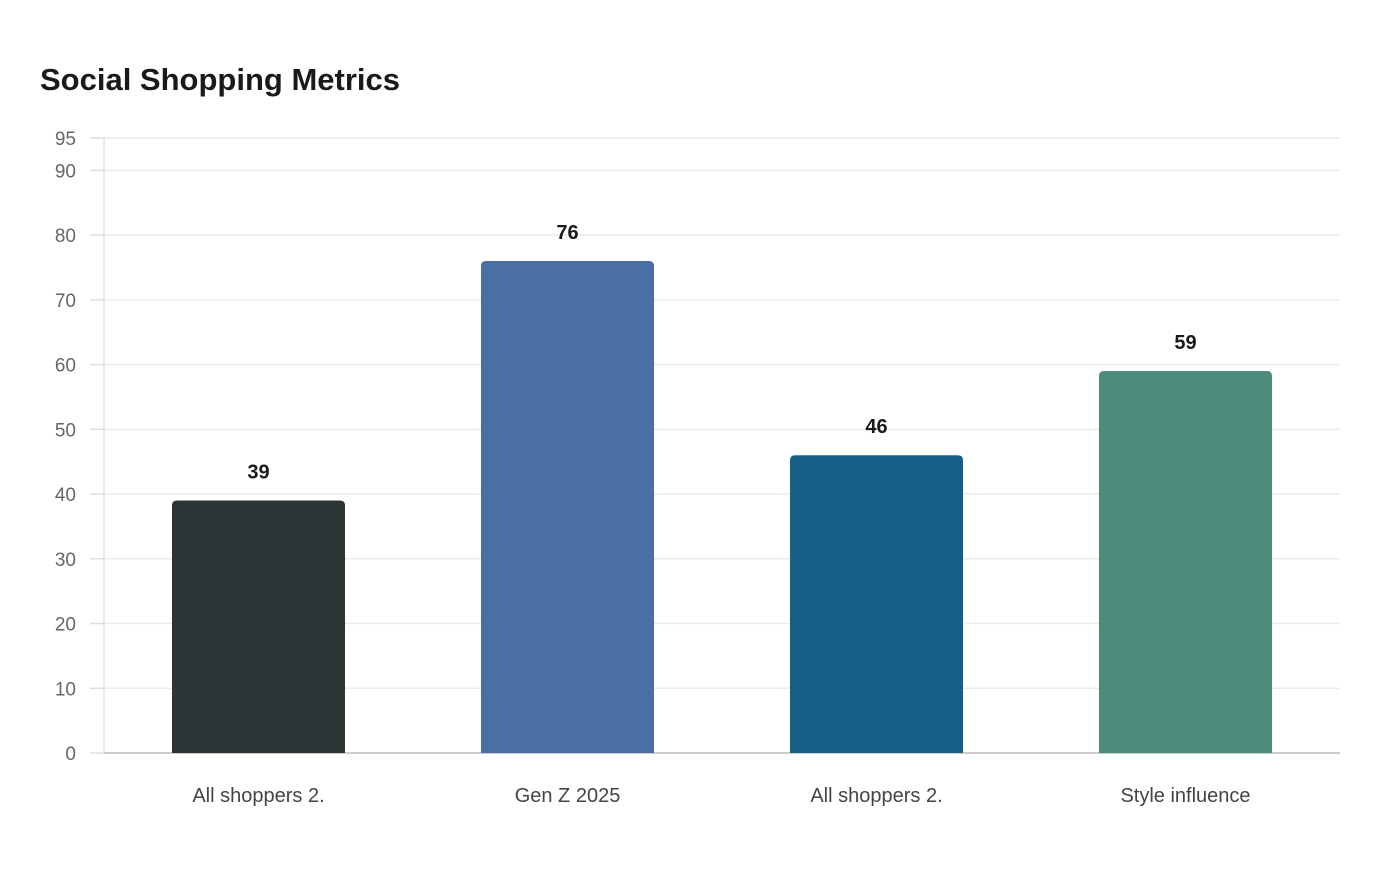 This screenshot has height=880, width=1400. I want to click on chart-title: Social Shopping Metrics, so click(220, 79).